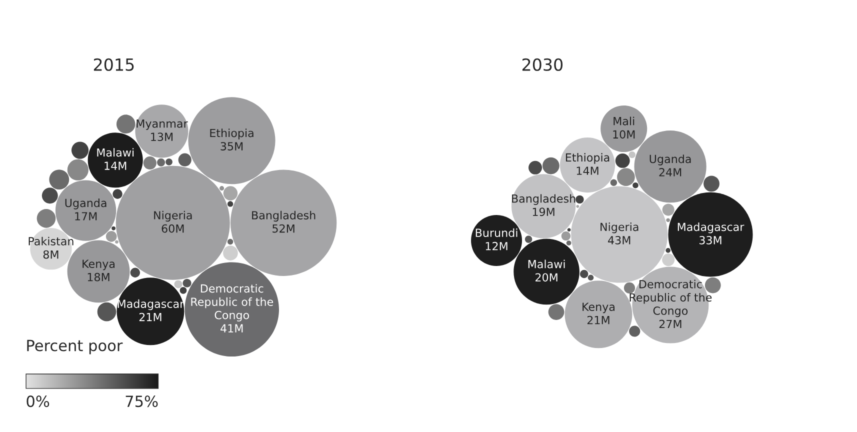  What do you see at coordinates (710, 240) in the screenshot?
I see `data-label: 33M` at bounding box center [710, 240].